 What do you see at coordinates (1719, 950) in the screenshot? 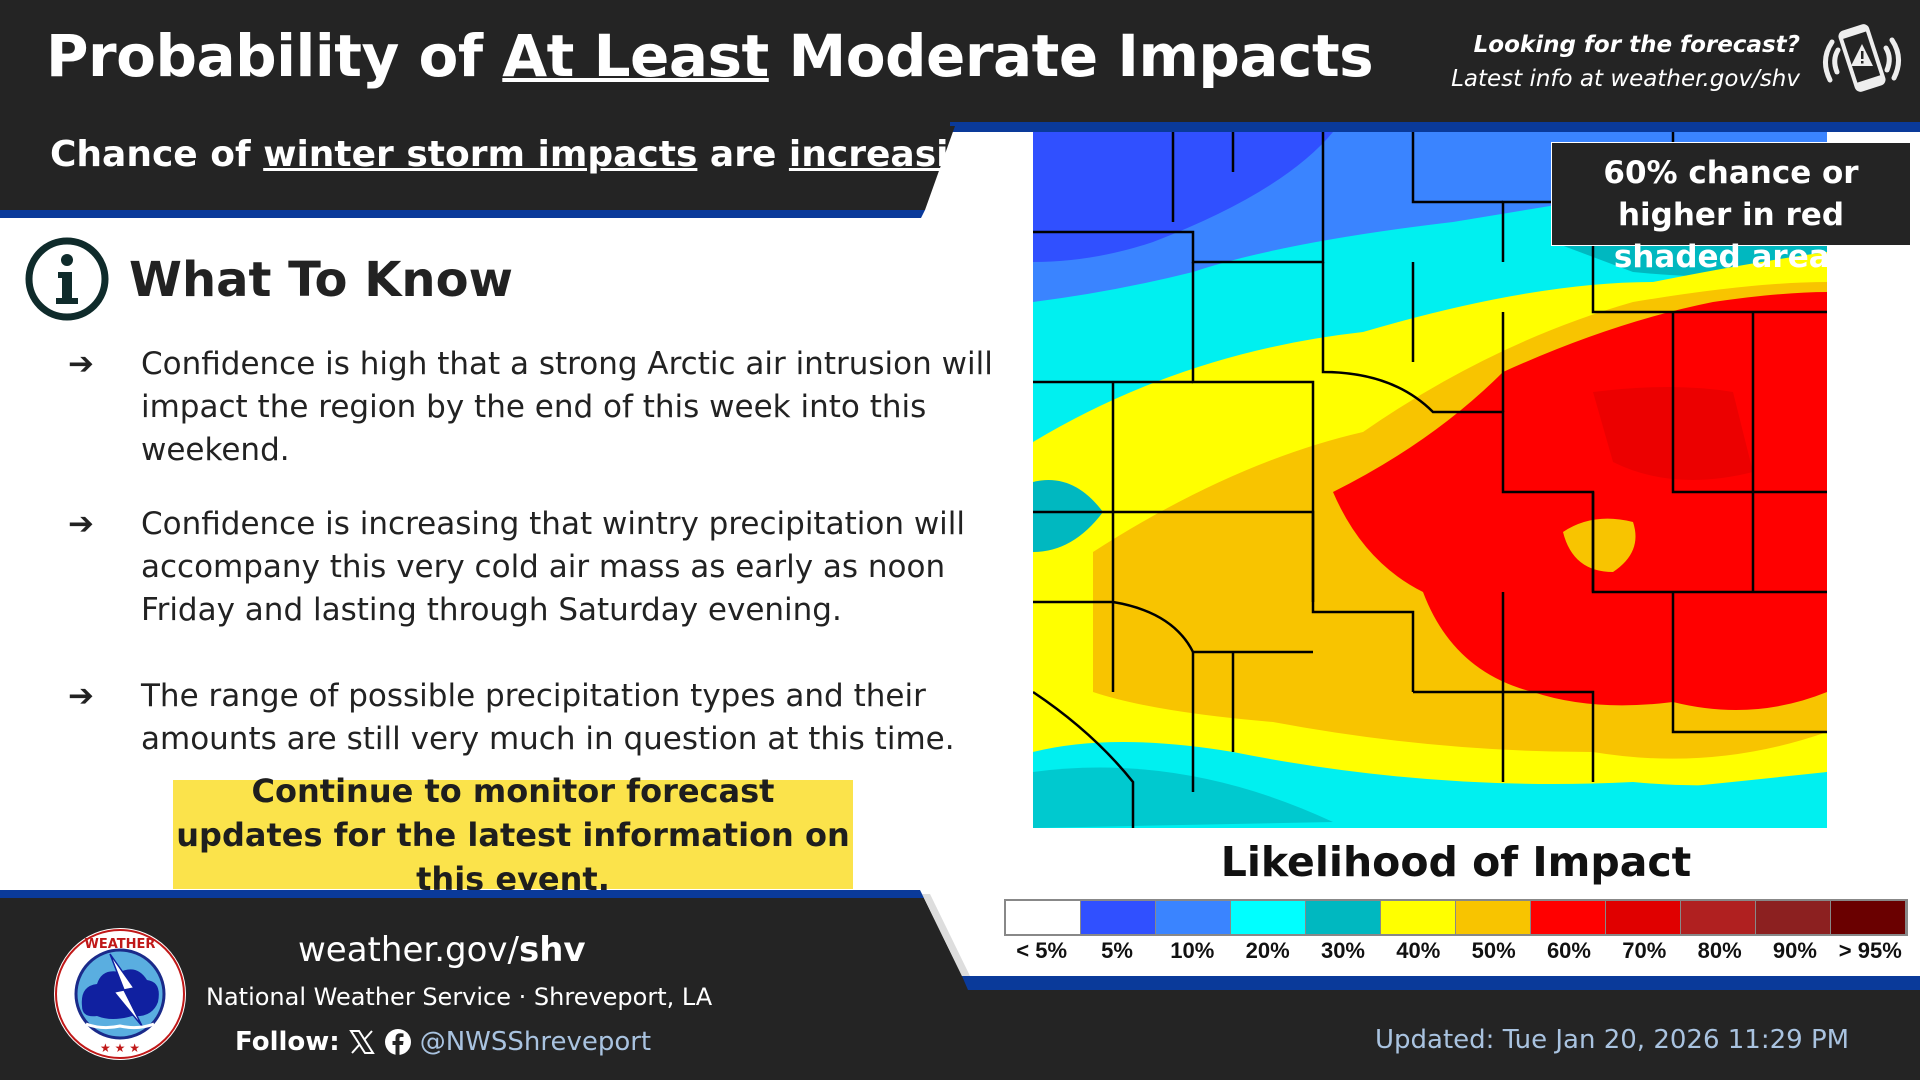
I see `legend-label: 80%` at bounding box center [1719, 950].